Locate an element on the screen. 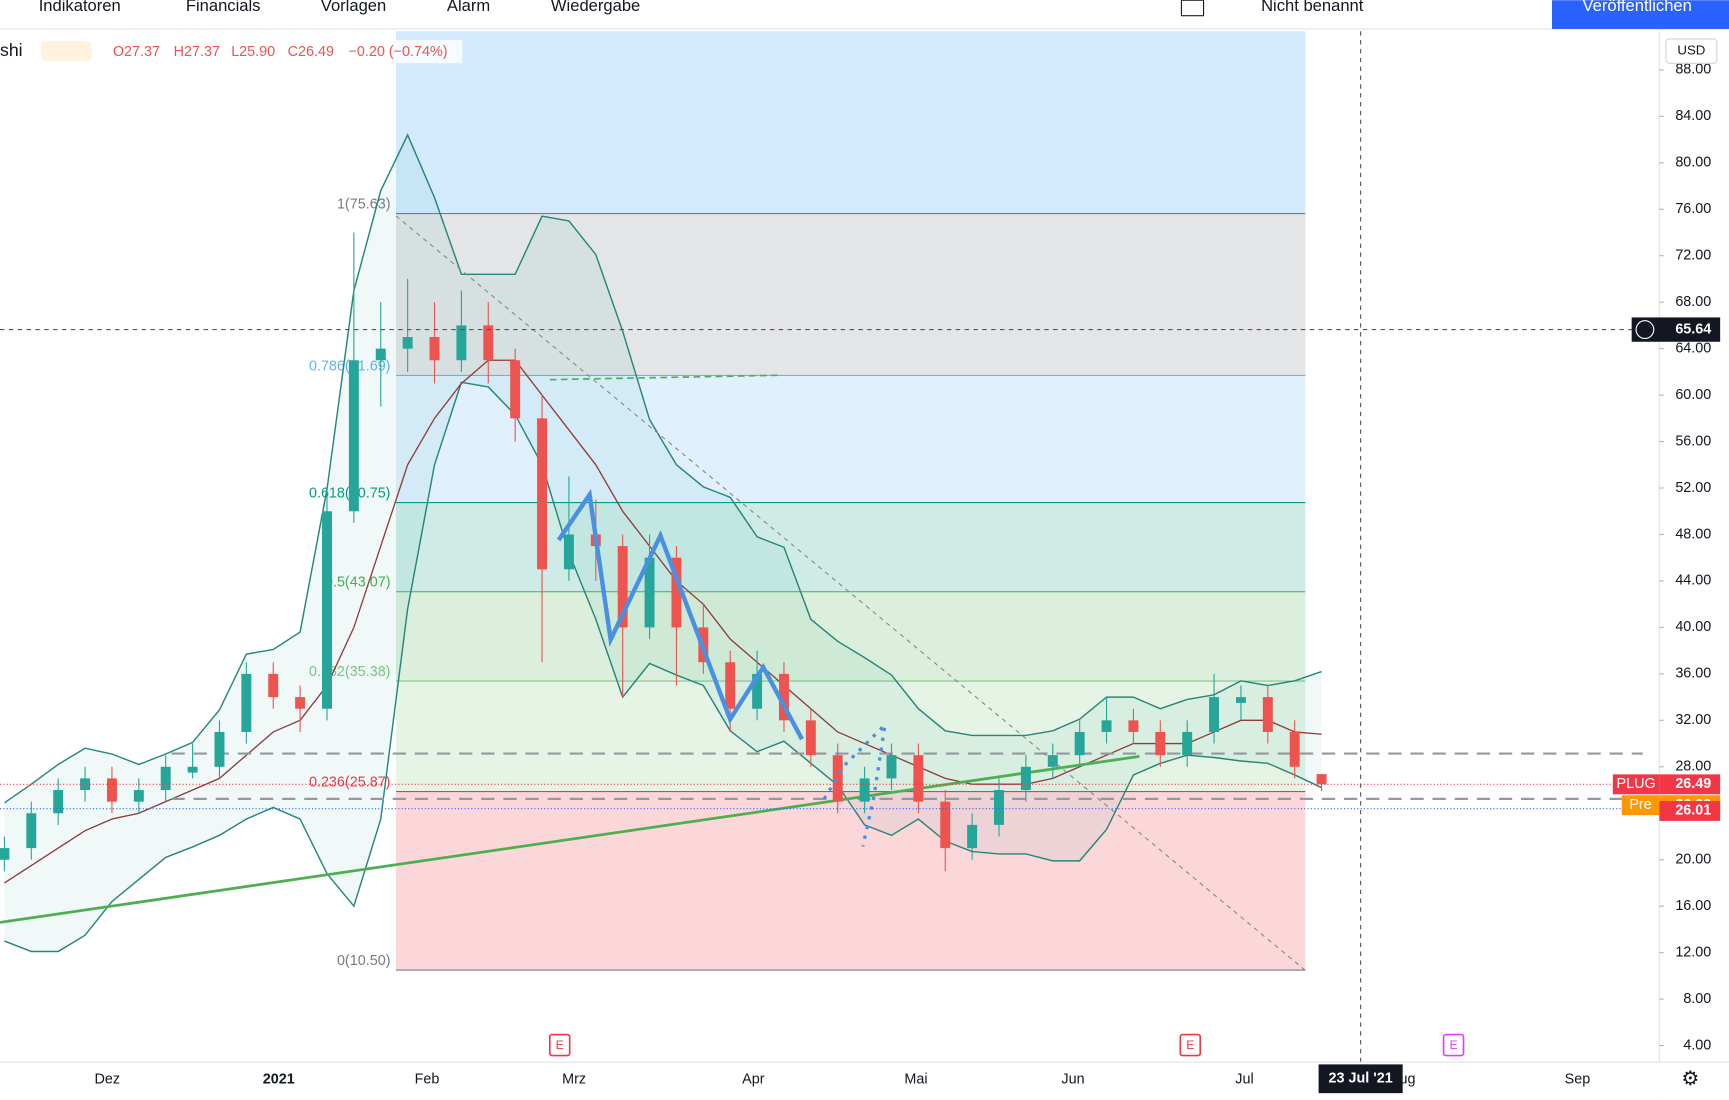 The height and width of the screenshot is (1100, 1729). y-tick-label: 44.00 is located at coordinates (1693, 581).